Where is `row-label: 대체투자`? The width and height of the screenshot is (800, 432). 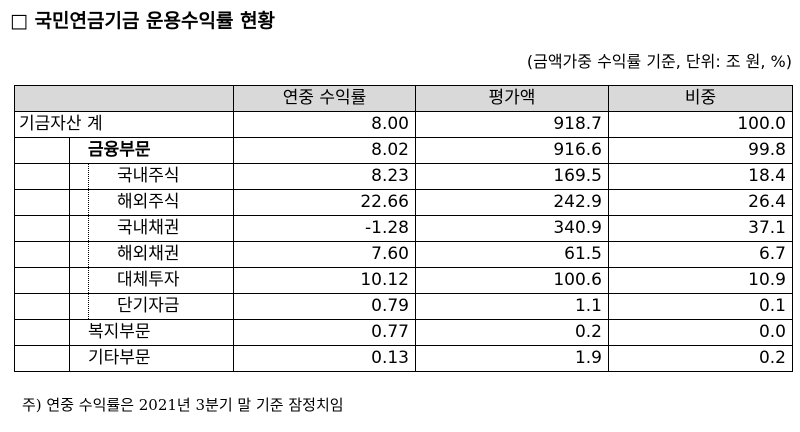 row-label: 대체투자 is located at coordinates (124, 280).